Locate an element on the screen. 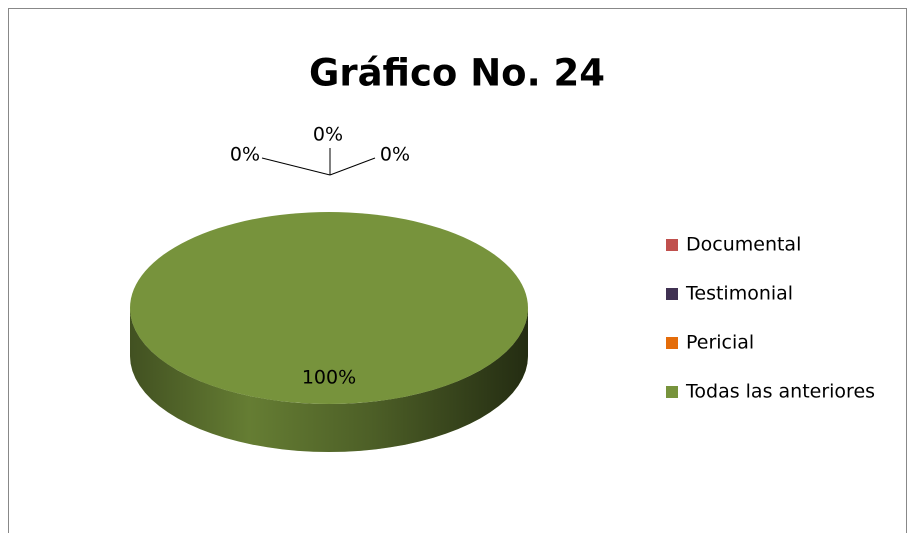 The width and height of the screenshot is (915, 537). legend-label: Pericial is located at coordinates (720, 343).